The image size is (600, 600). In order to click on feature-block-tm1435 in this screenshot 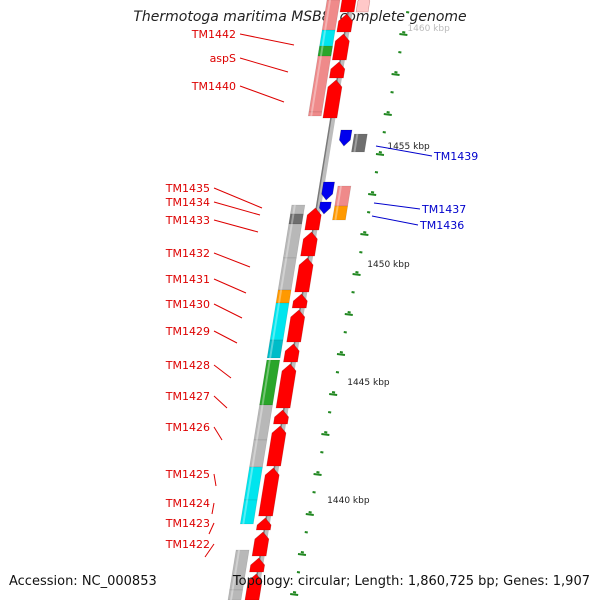, I will do `click(298, 209)`.